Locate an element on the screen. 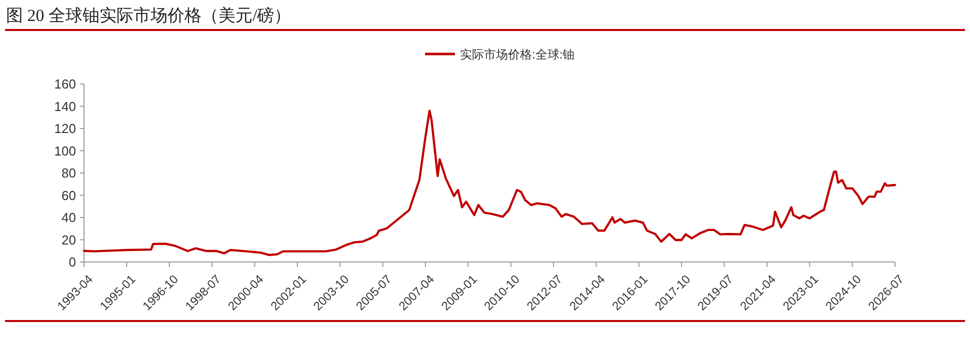 This screenshot has height=364, width=970. y-tick-label: 0 is located at coordinates (72, 262).